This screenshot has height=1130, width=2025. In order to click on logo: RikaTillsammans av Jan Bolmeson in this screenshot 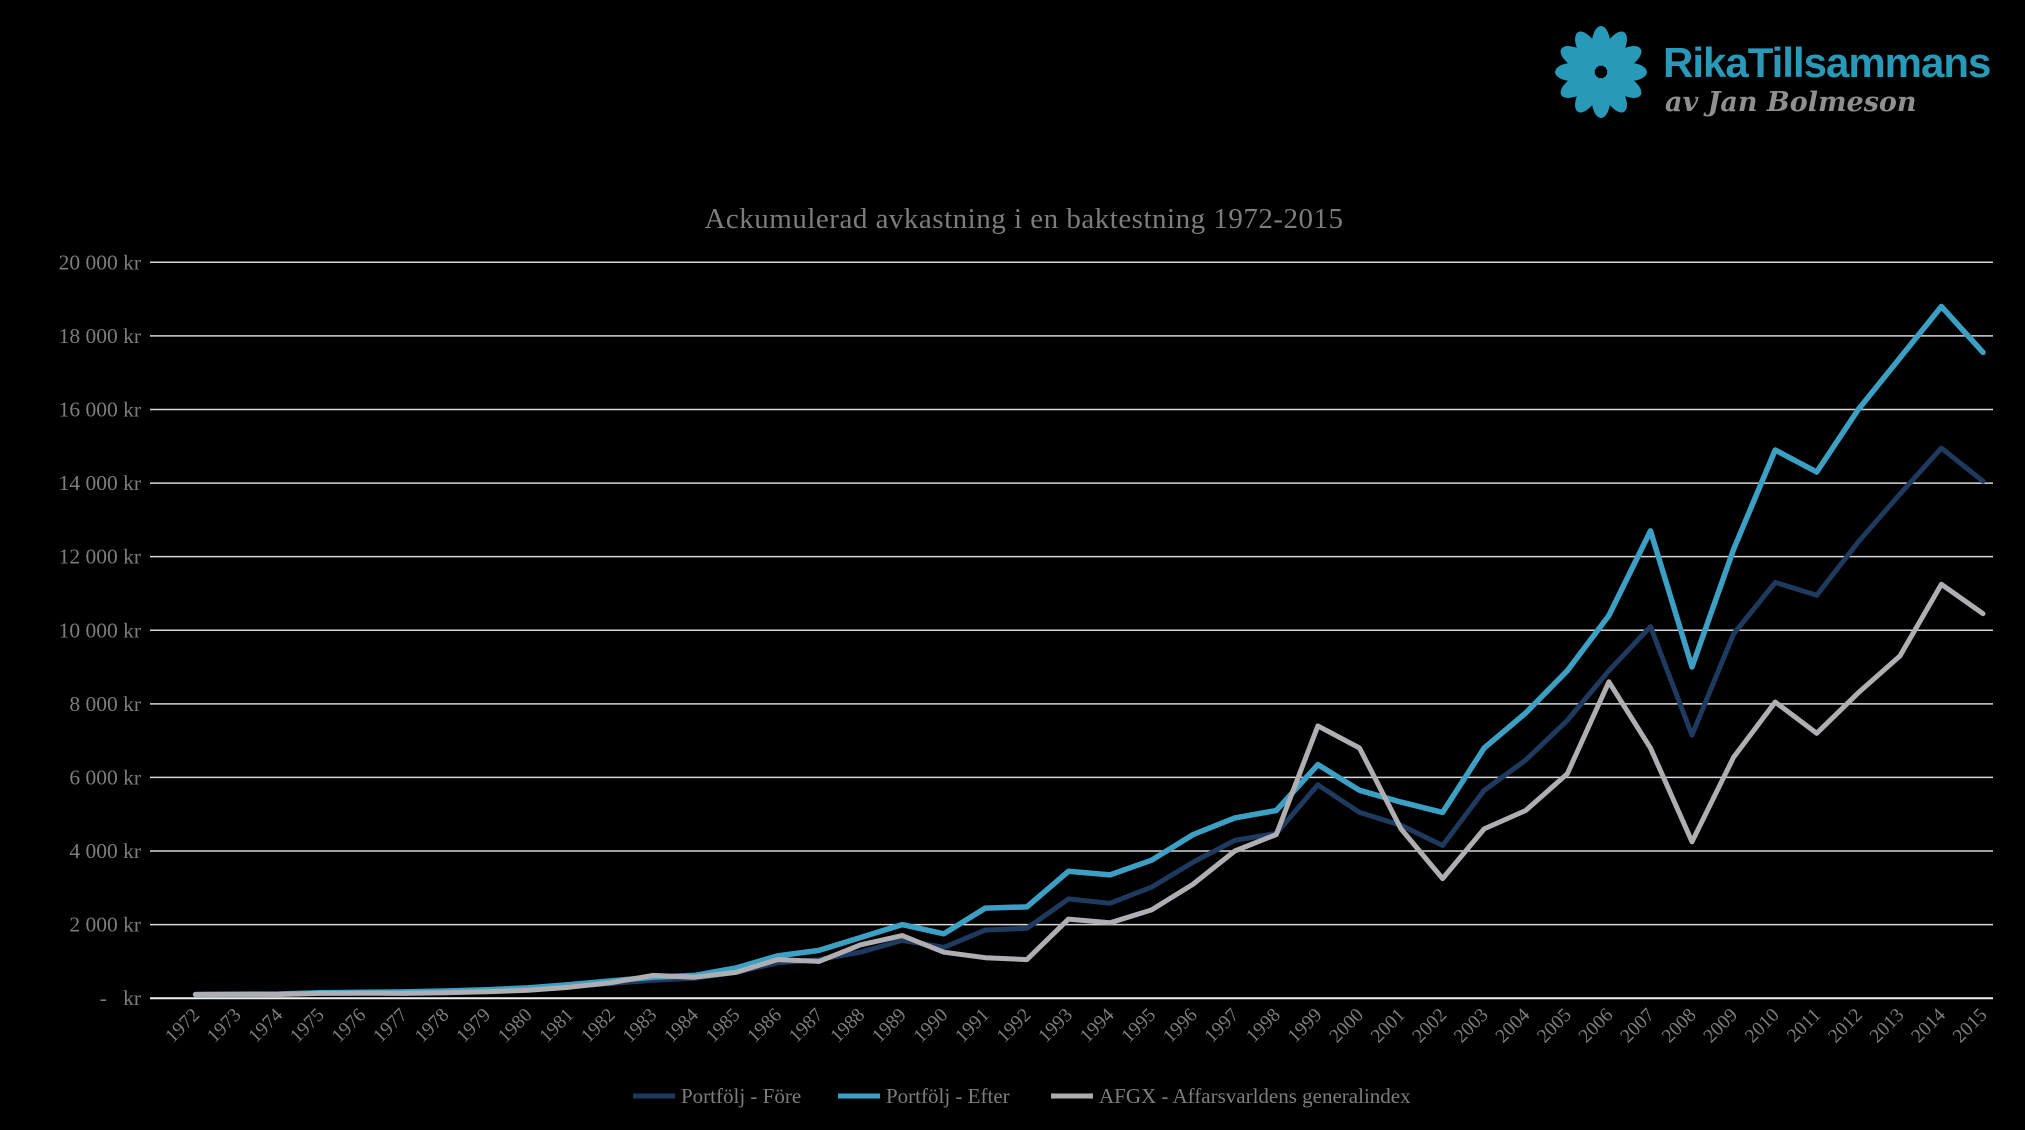, I will do `click(1773, 72)`.